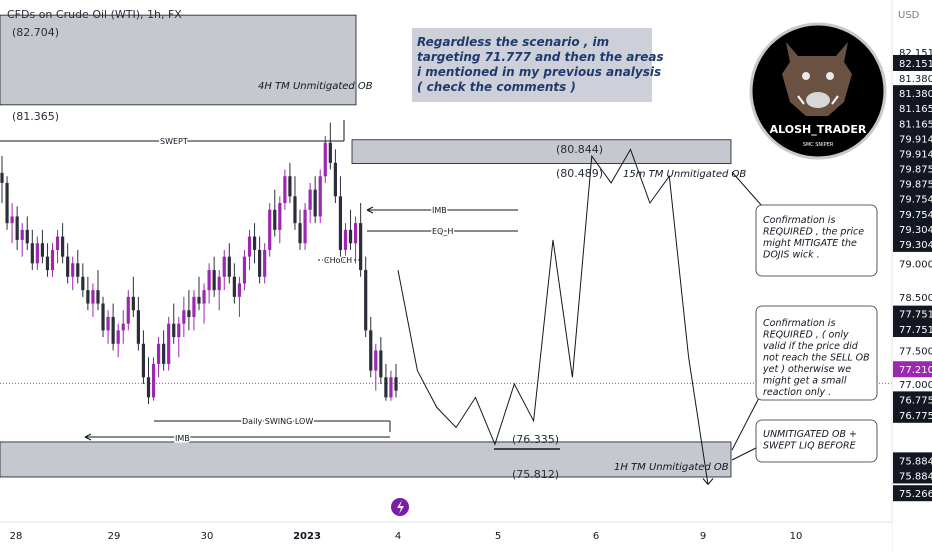 The width and height of the screenshot is (932, 554). Describe the element at coordinates (315, 86) in the screenshot. I see `ob-4h-label: 4H TM Unmitigated OB` at that location.